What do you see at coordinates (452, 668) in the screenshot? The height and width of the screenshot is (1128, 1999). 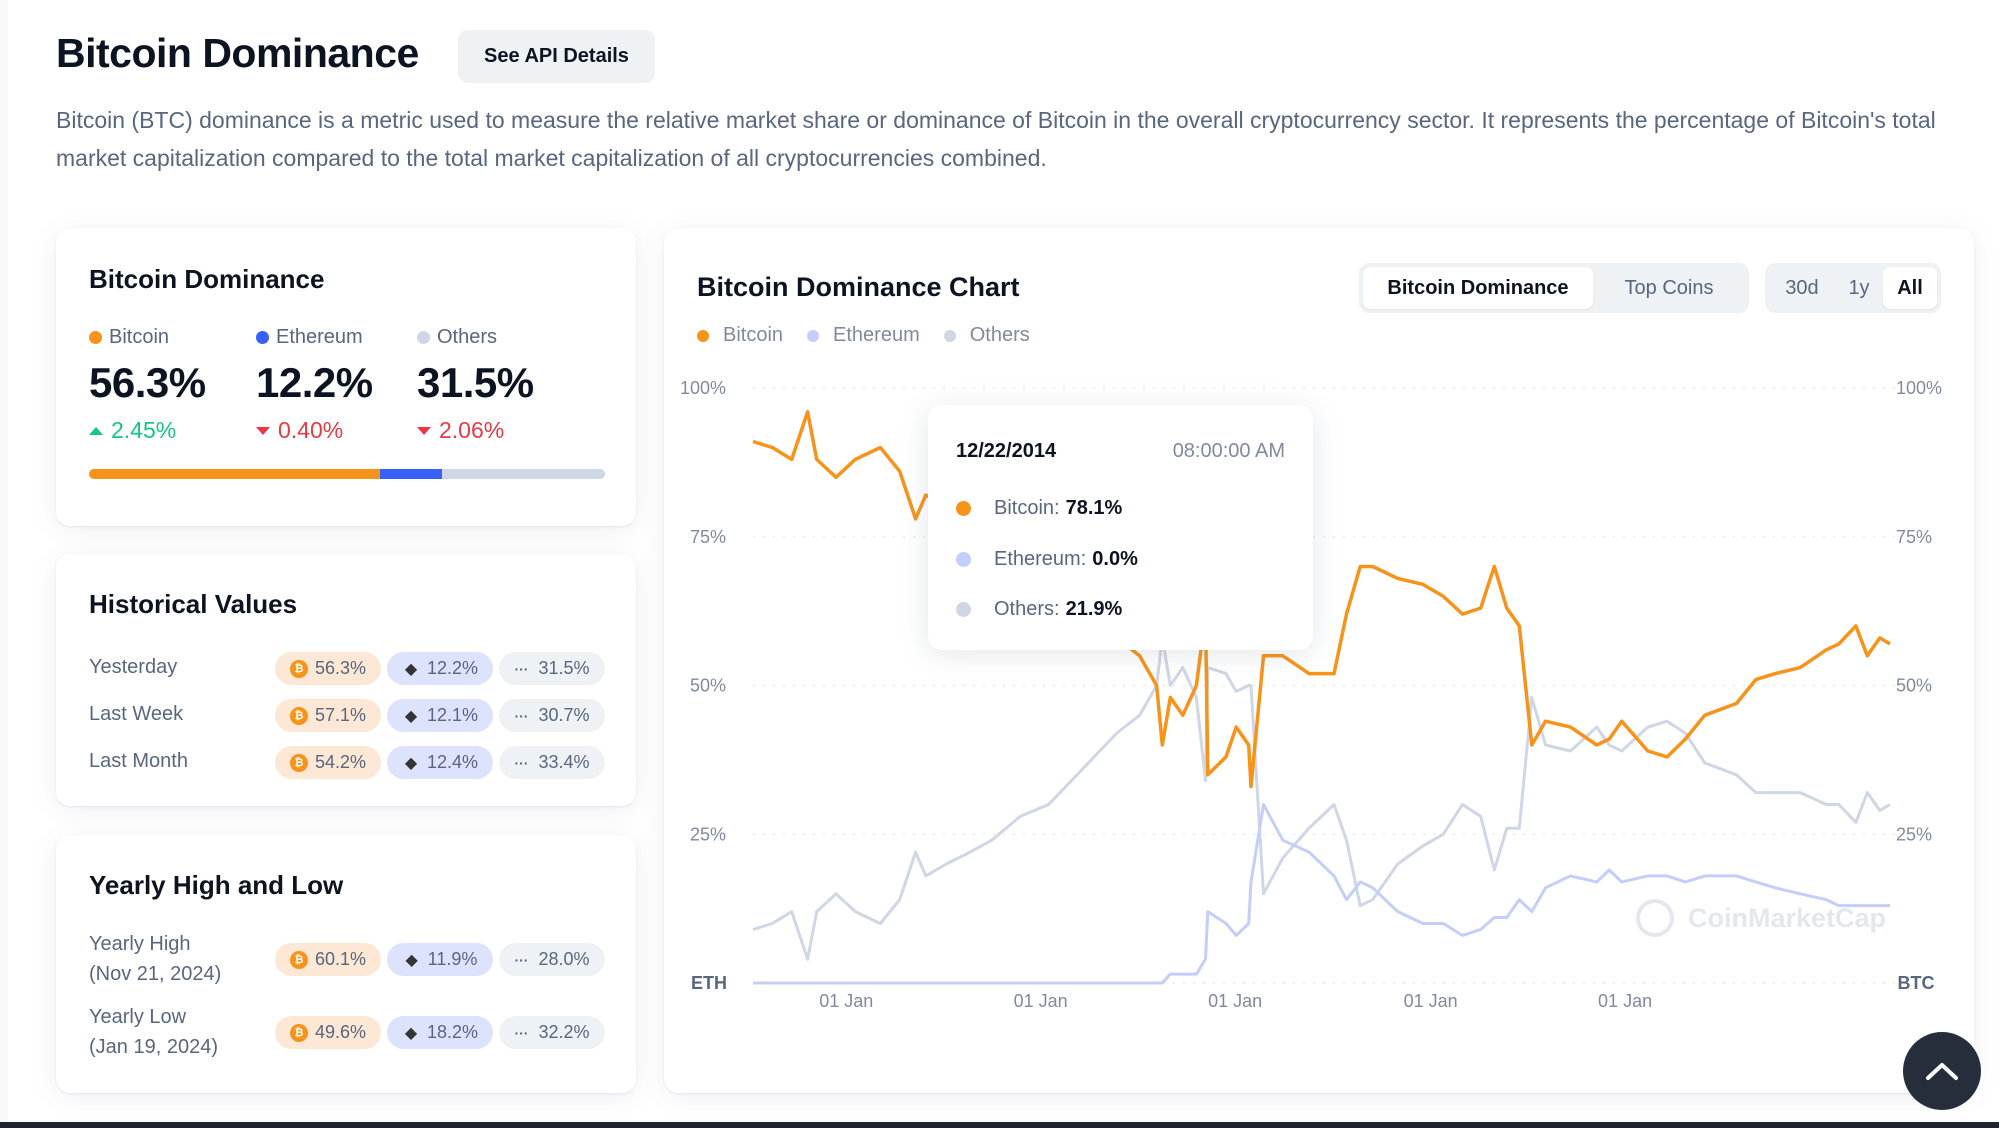 I see `pill-value: 12.2%` at bounding box center [452, 668].